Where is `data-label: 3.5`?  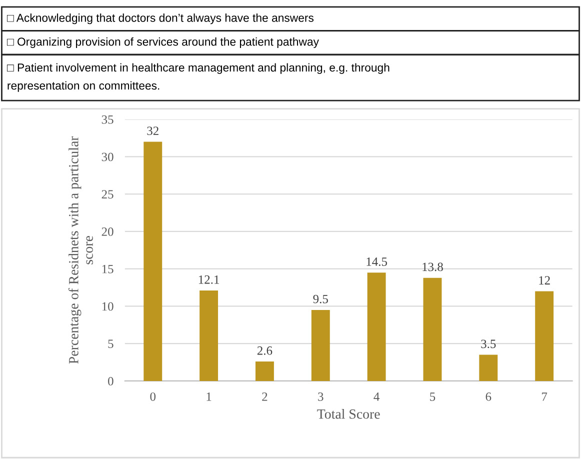
data-label: 3.5 is located at coordinates (488, 344).